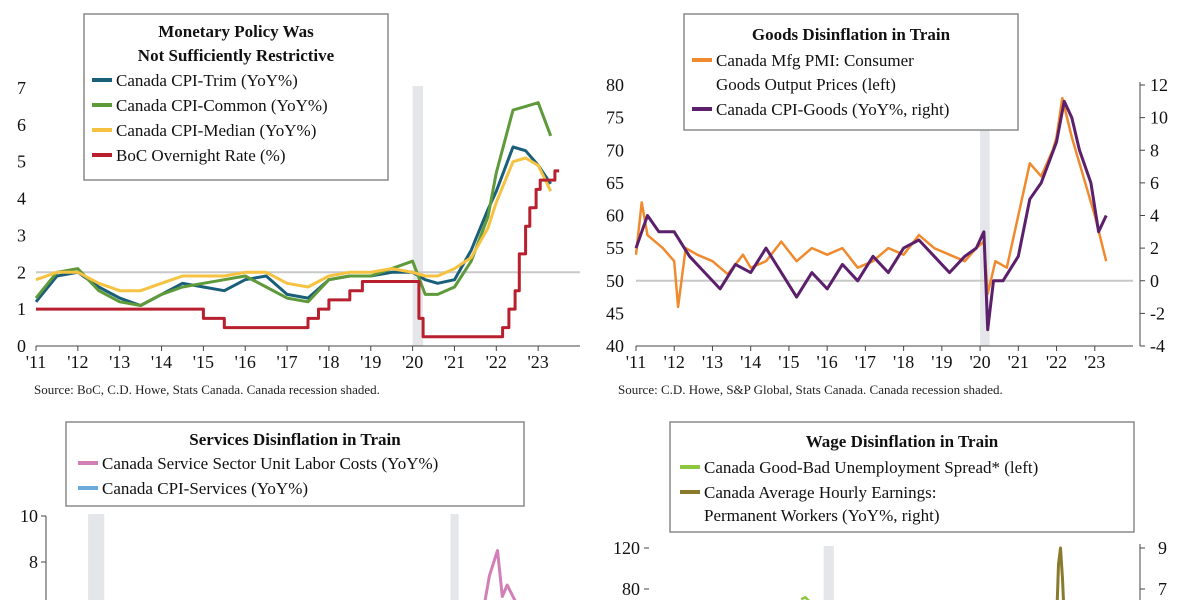 This screenshot has height=605, width=1200. What do you see at coordinates (615, 150) in the screenshot?
I see `y-tick-label: 70` at bounding box center [615, 150].